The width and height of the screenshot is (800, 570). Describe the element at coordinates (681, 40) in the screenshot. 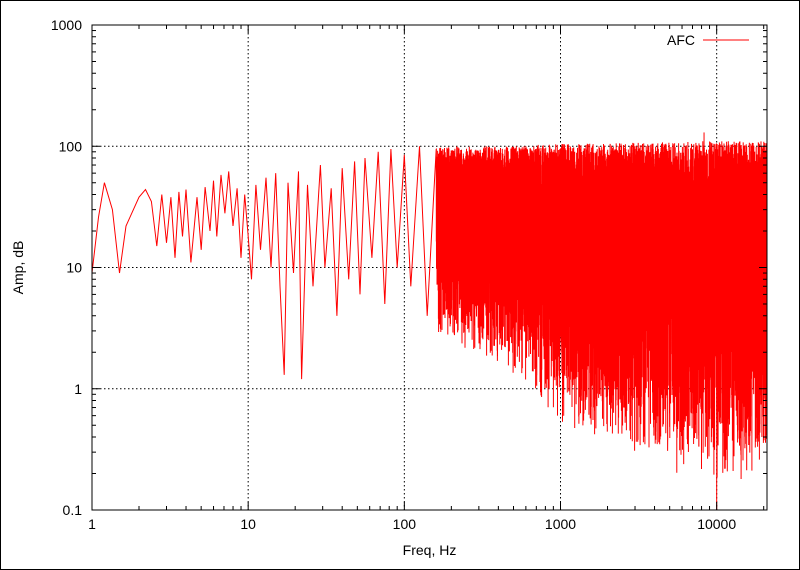

I see `legend-label-afc: AFC` at that location.